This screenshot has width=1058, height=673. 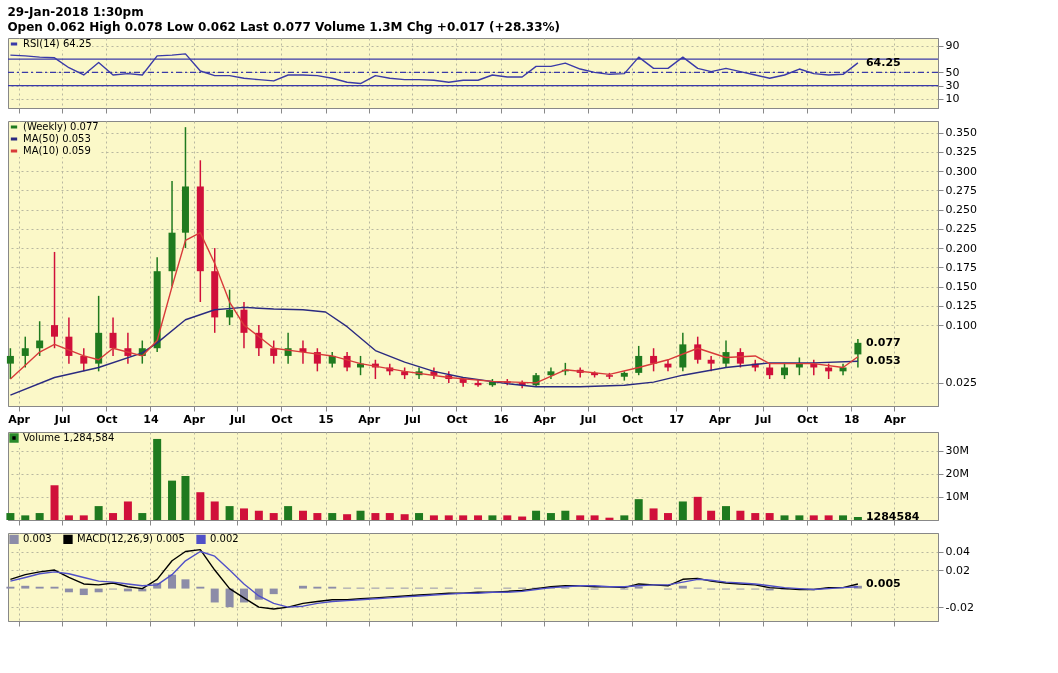 I want to click on y-tick-label: 0.02, so click(x=957, y=570).